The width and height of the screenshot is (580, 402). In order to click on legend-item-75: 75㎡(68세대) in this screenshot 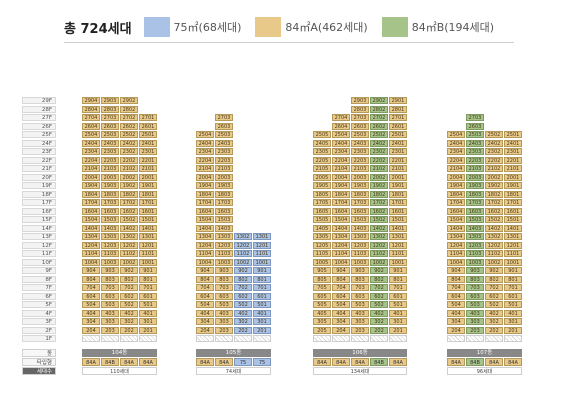, I will do `click(192, 27)`.